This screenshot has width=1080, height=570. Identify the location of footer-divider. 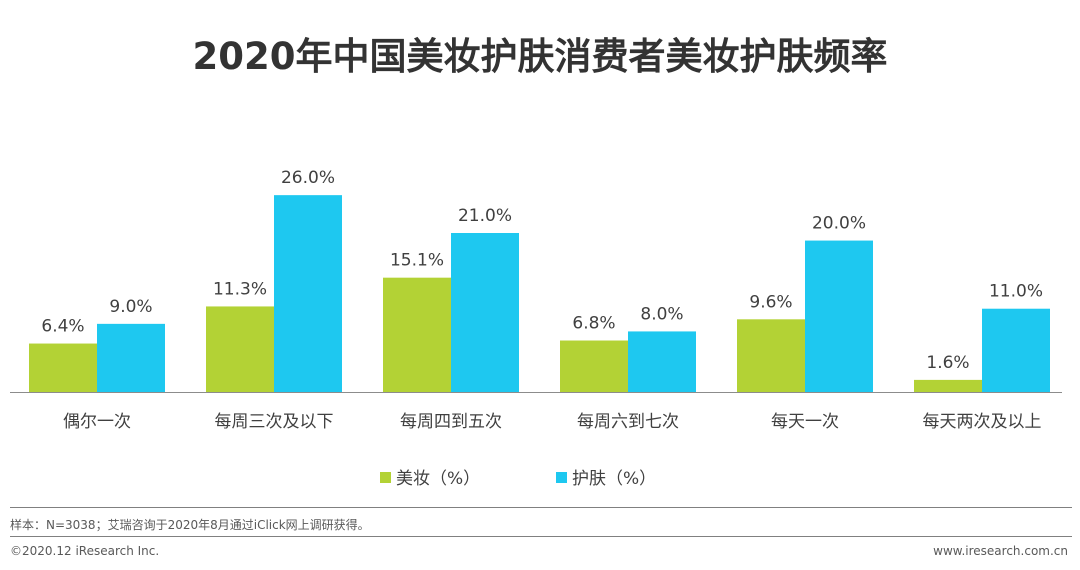
(541, 536).